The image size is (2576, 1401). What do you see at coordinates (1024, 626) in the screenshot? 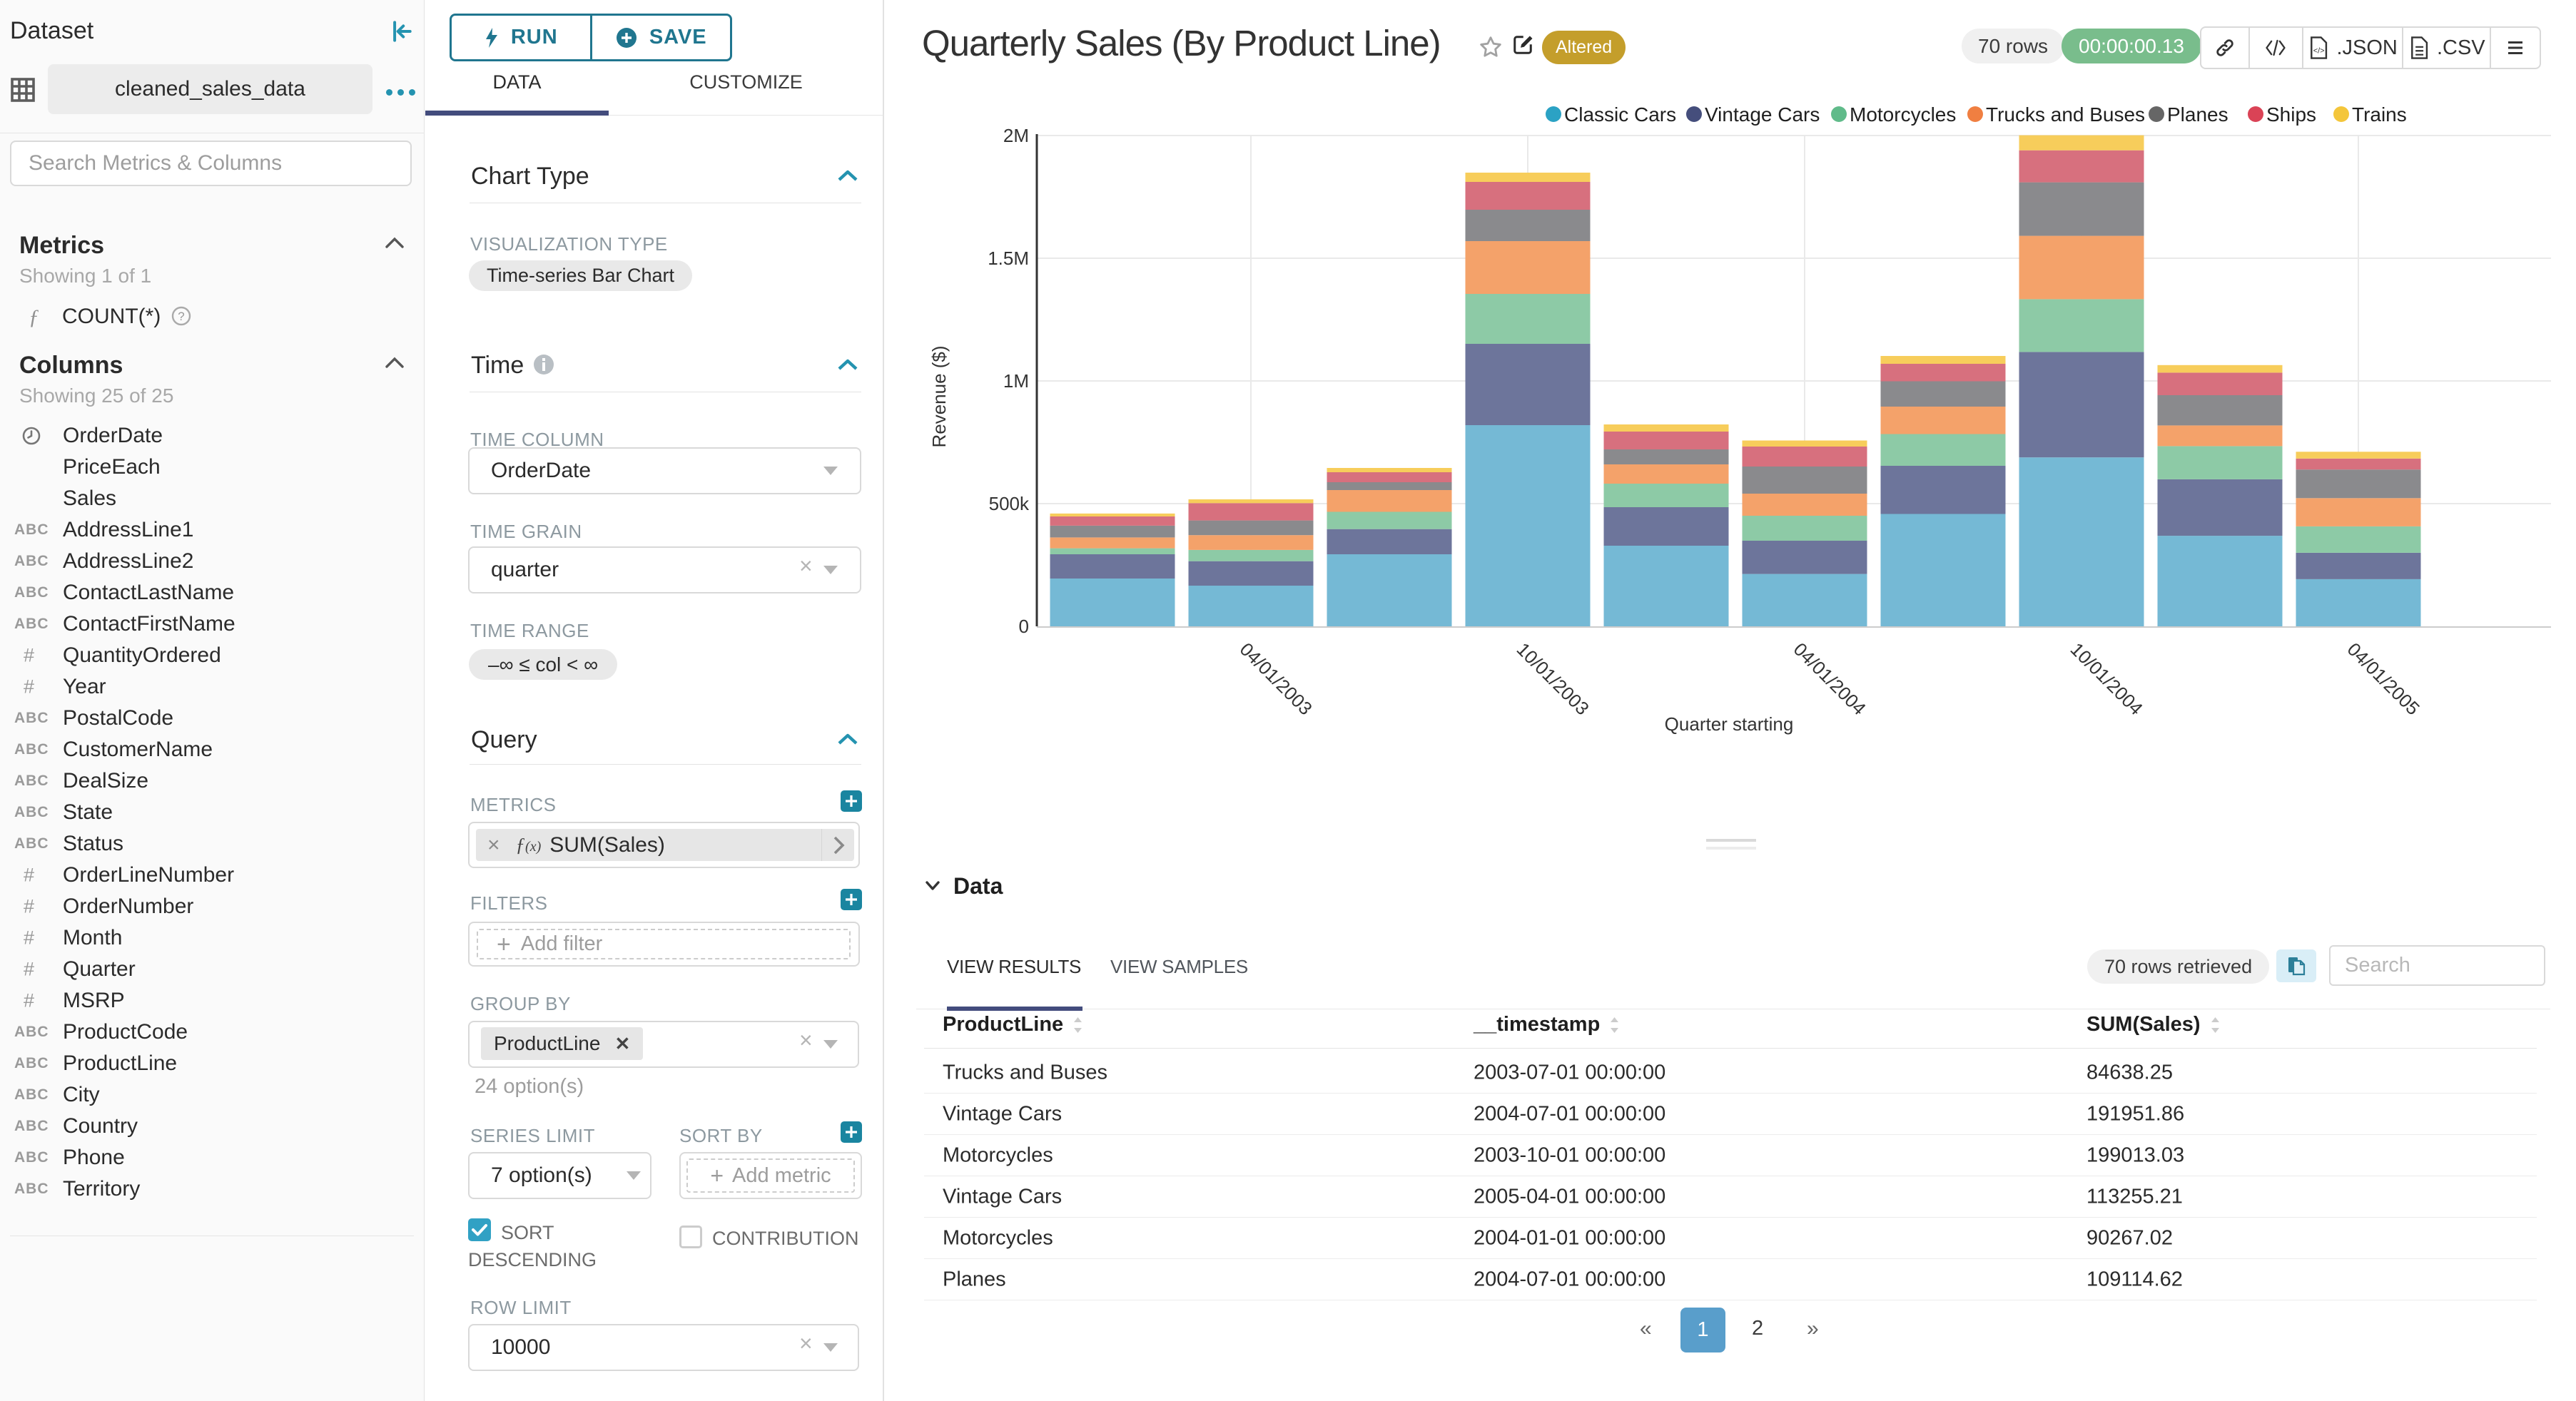
I see `svg-text: 0` at bounding box center [1024, 626].